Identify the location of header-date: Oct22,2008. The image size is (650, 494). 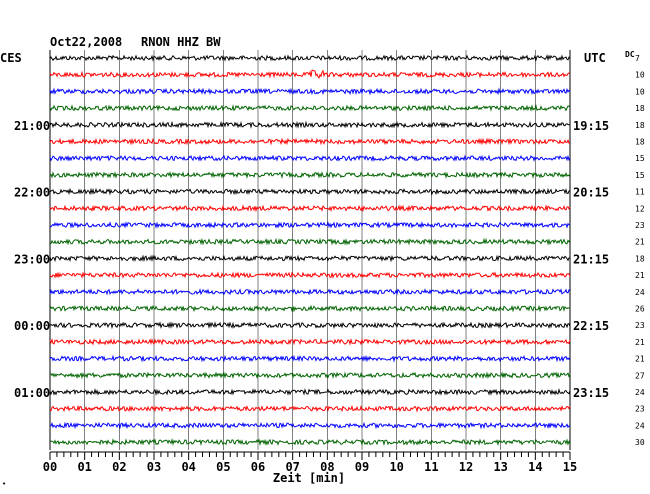
(86, 42).